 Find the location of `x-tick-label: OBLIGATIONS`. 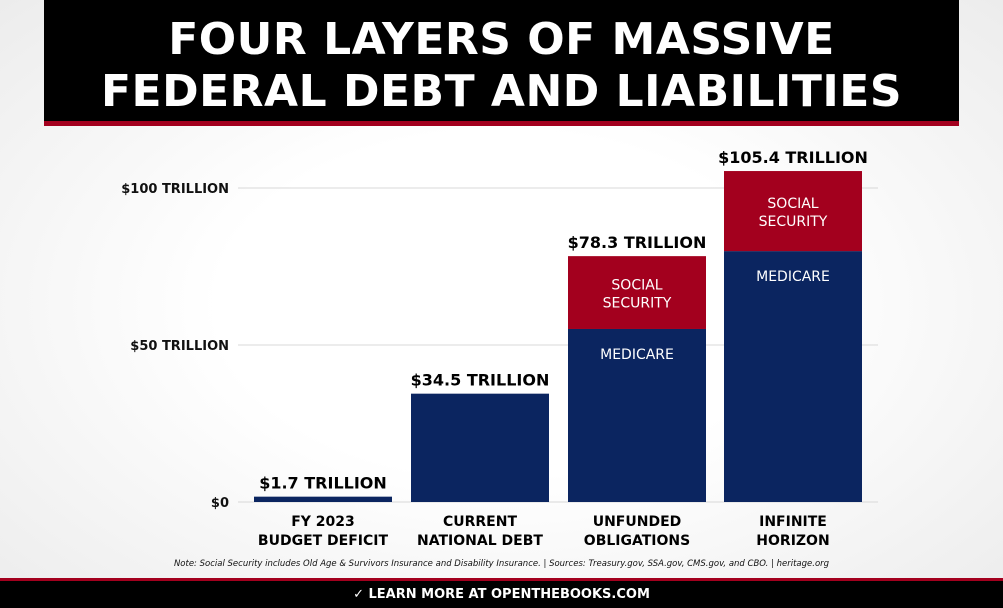

x-tick-label: OBLIGATIONS is located at coordinates (637, 541).